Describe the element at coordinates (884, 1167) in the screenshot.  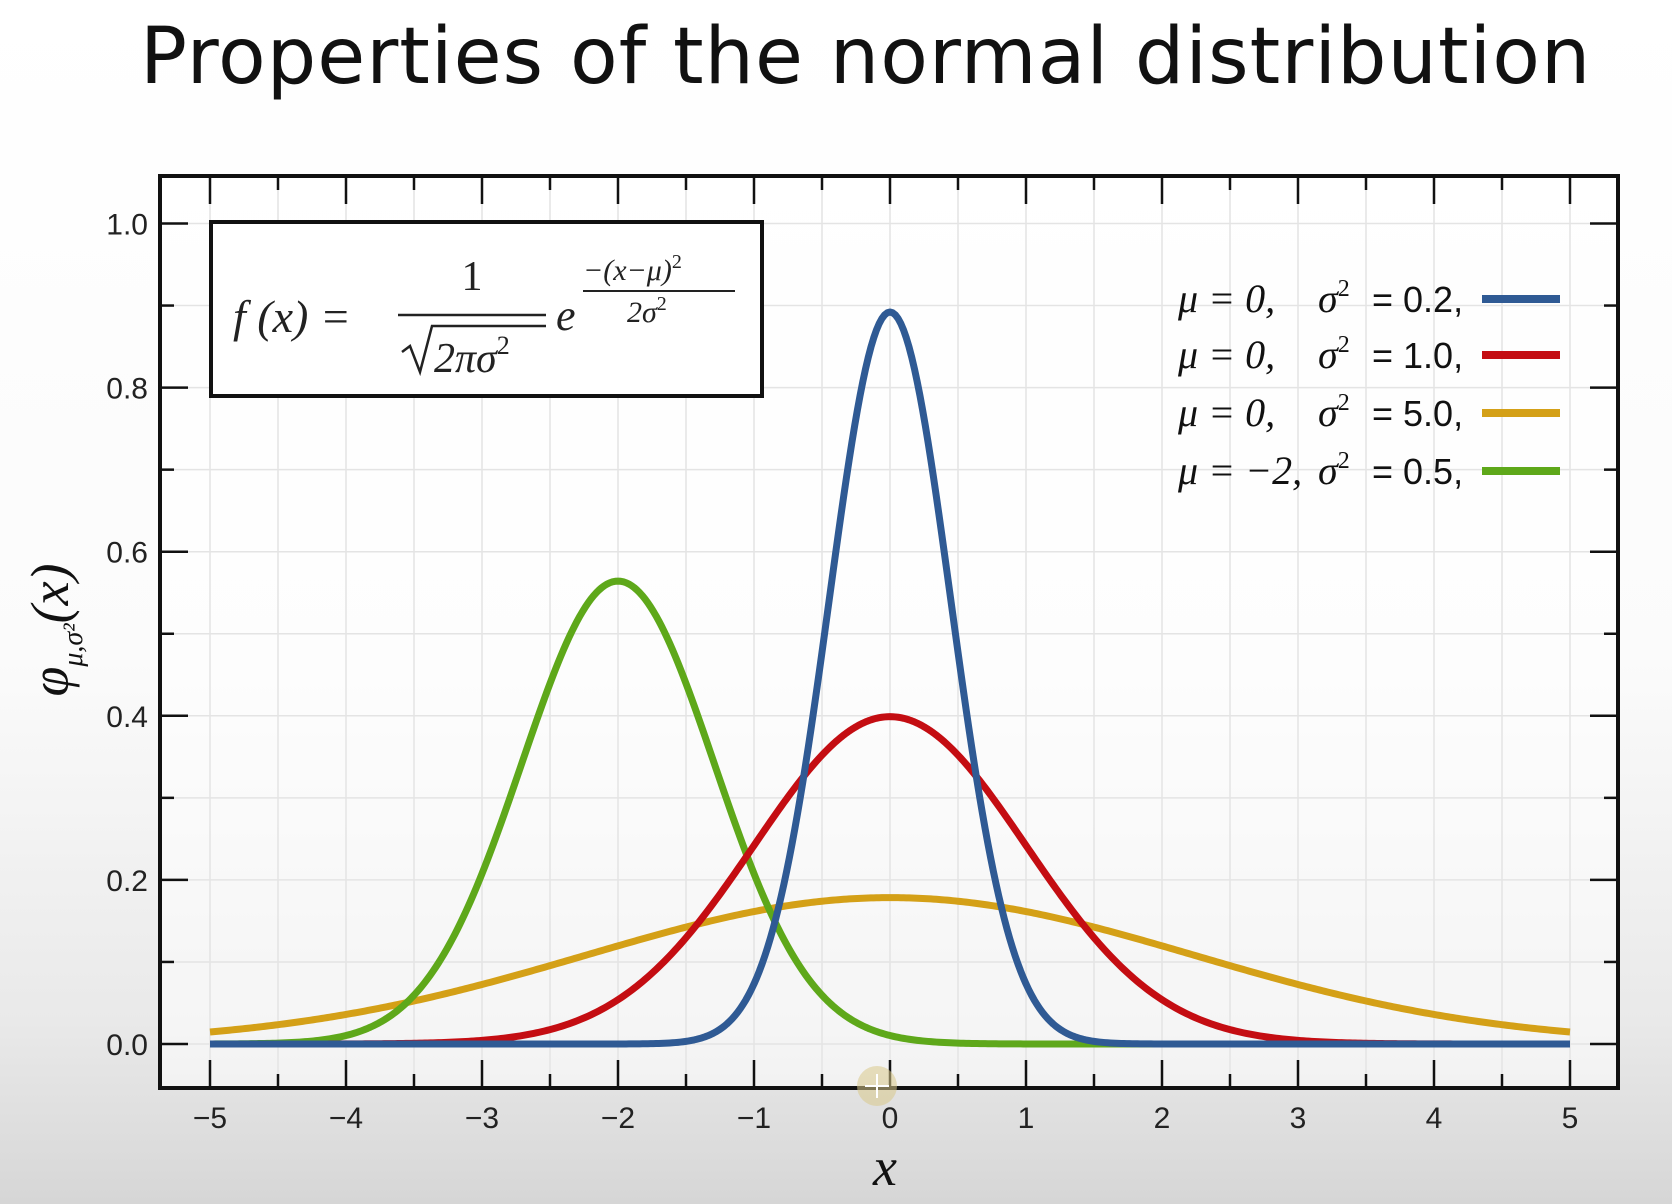
I see `x-axis-label: x` at that location.